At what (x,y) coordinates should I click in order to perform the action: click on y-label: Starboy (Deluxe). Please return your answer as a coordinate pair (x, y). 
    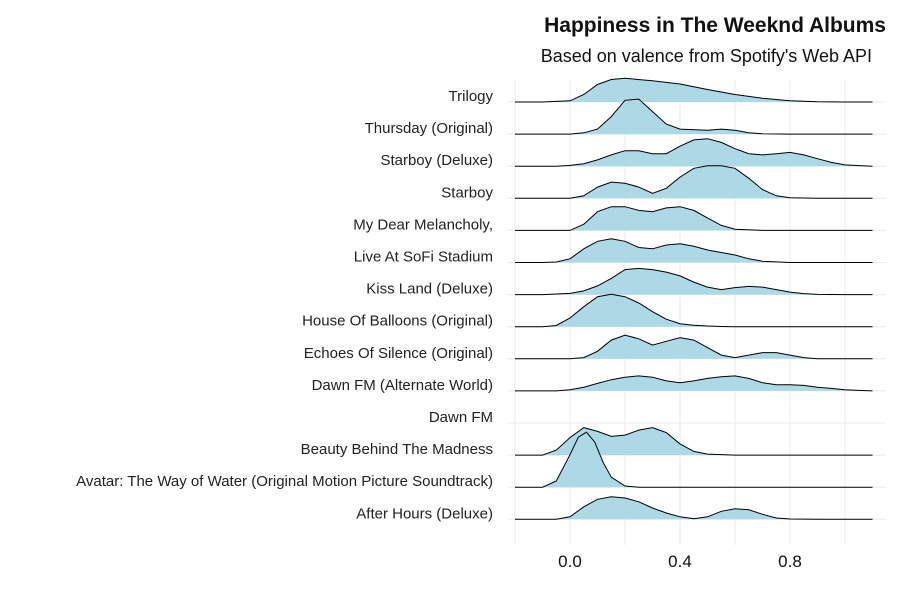
    Looking at the image, I should click on (436, 160).